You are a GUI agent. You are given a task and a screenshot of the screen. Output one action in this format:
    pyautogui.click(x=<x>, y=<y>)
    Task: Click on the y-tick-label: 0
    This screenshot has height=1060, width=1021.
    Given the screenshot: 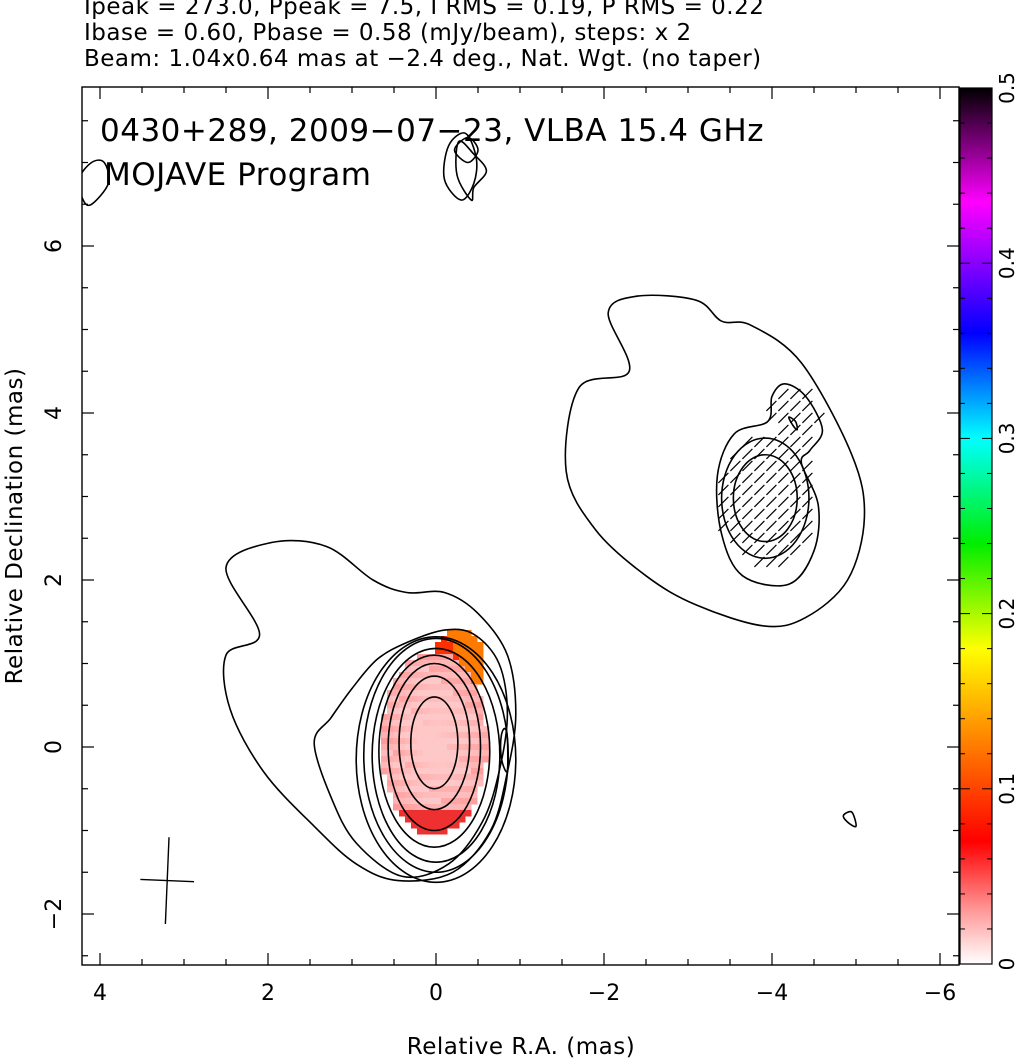 What is the action you would take?
    pyautogui.click(x=54, y=747)
    